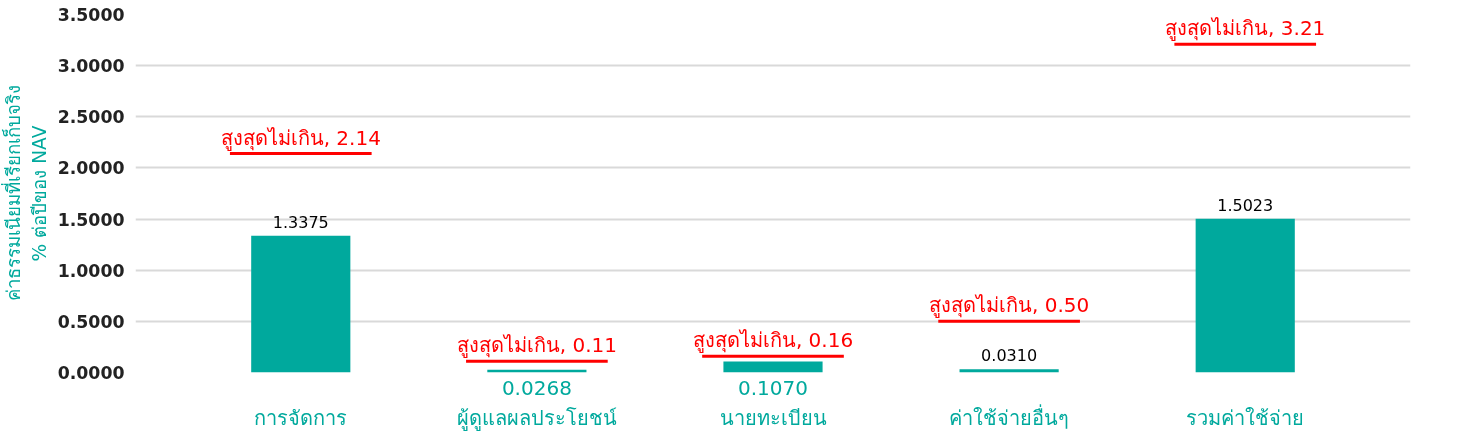  Describe the element at coordinates (301, 417) in the screenshot. I see `x-tick-label: การจัดการ` at that location.